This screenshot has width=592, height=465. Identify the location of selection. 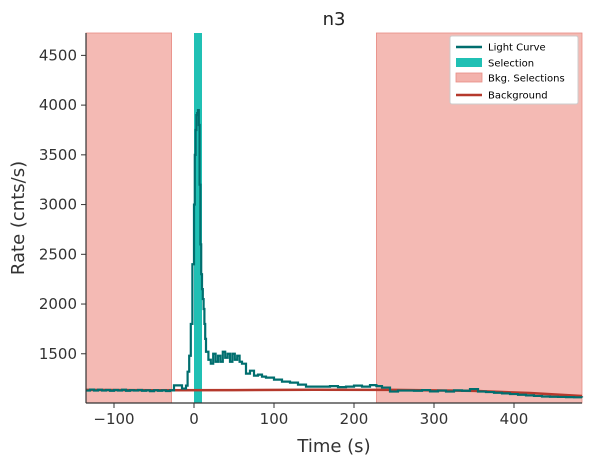
(198, 218).